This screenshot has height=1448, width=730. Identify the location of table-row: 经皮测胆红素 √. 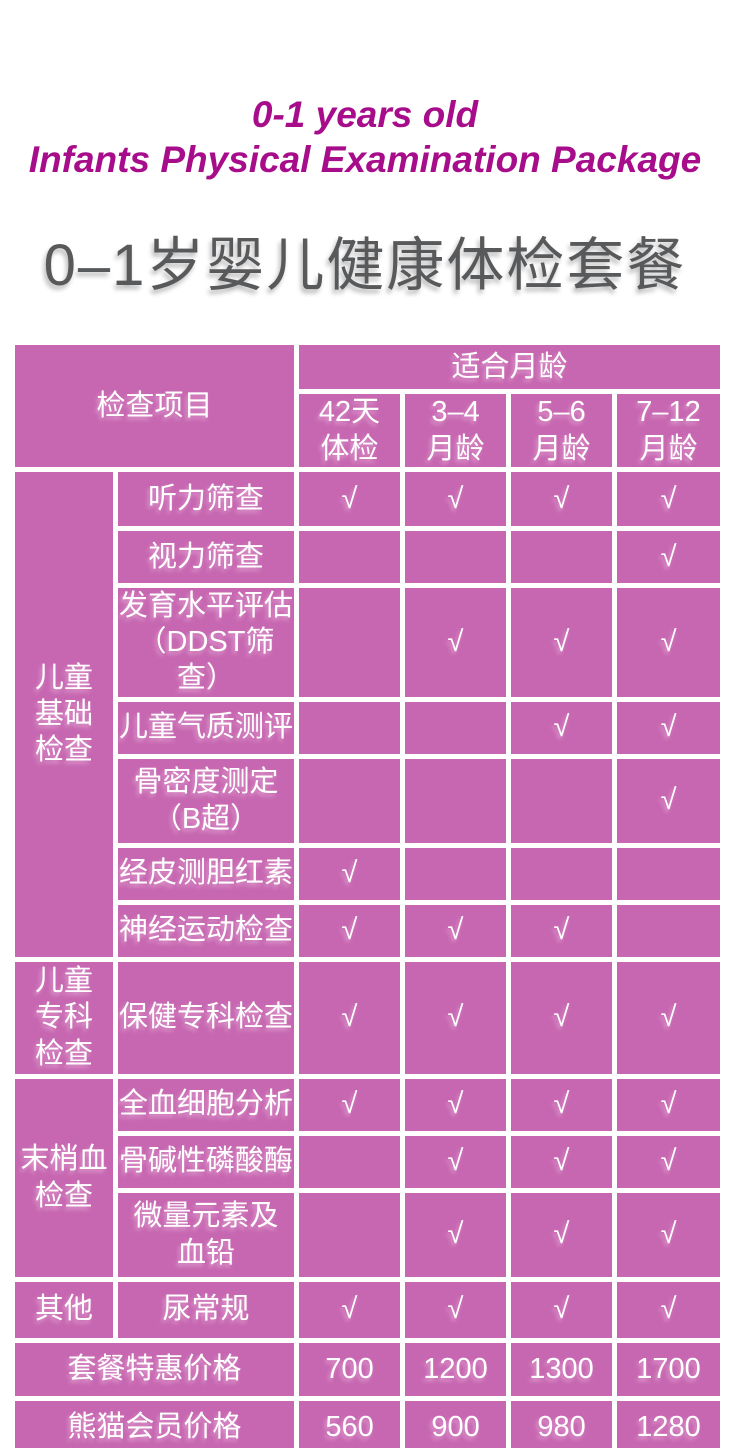
(368, 873).